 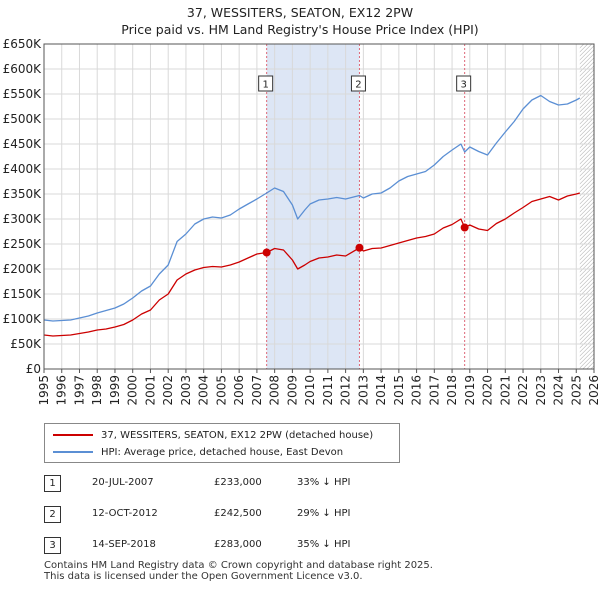 What do you see at coordinates (115, 390) in the screenshot?
I see `x-tick-label: 1999` at bounding box center [115, 390].